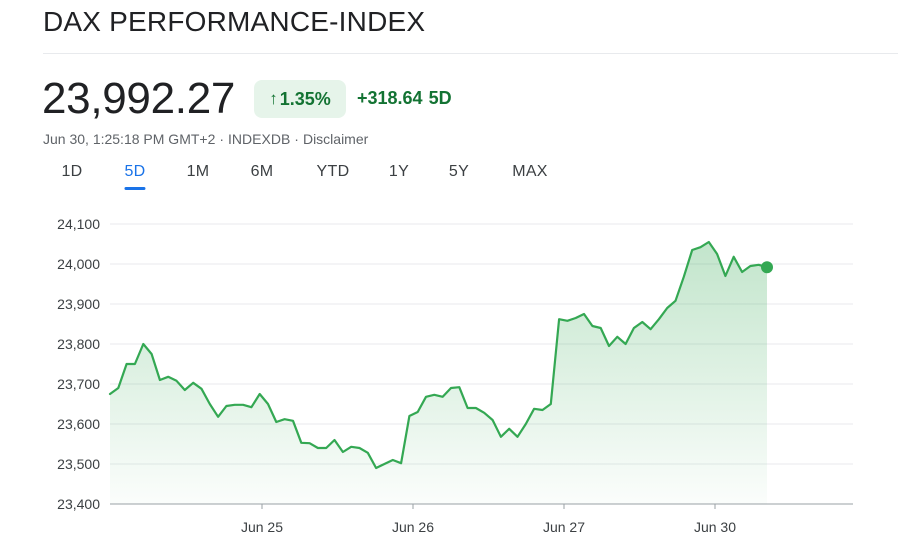  Describe the element at coordinates (440, 98) in the screenshot. I see `change-period: 5D` at that location.